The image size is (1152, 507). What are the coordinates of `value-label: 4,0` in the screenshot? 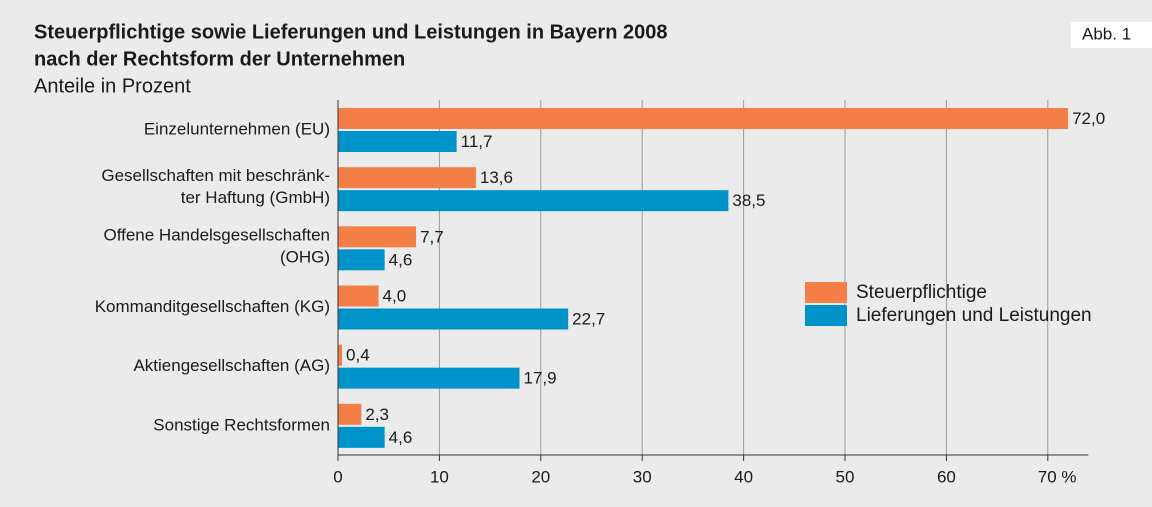 It's located at (395, 295).